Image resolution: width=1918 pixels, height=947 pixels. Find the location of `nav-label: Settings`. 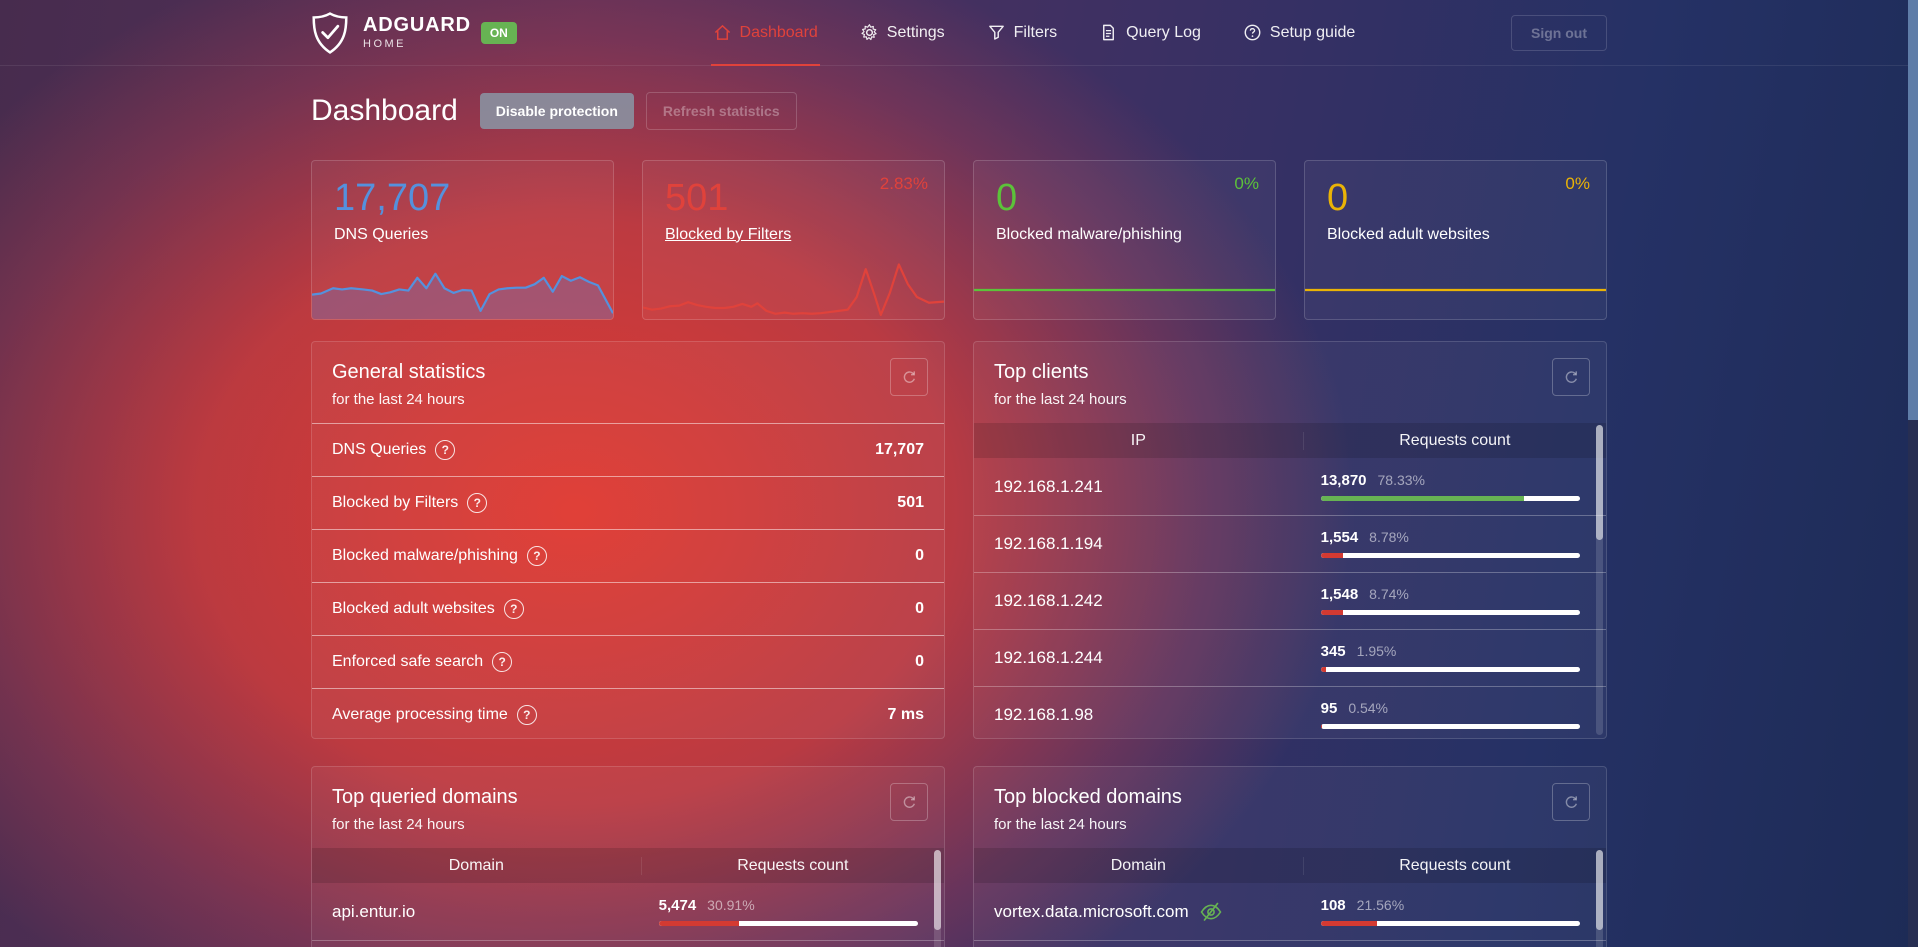

nav-label: Settings is located at coordinates (915, 32).